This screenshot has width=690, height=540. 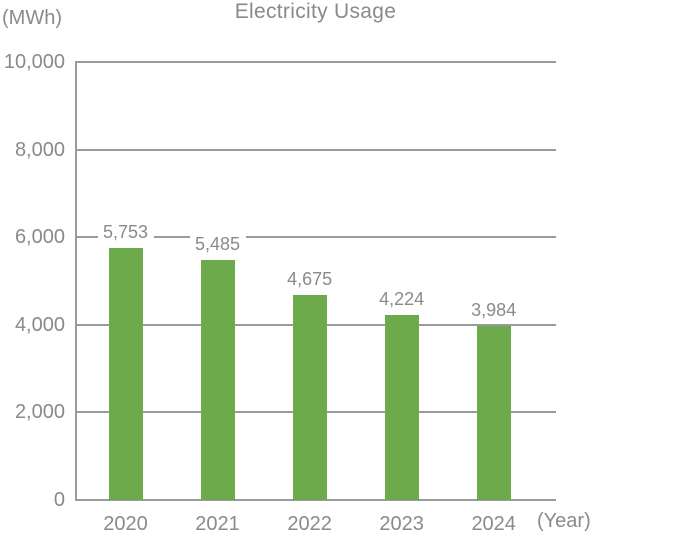 What do you see at coordinates (76, 281) in the screenshot?
I see `y-axis-line` at bounding box center [76, 281].